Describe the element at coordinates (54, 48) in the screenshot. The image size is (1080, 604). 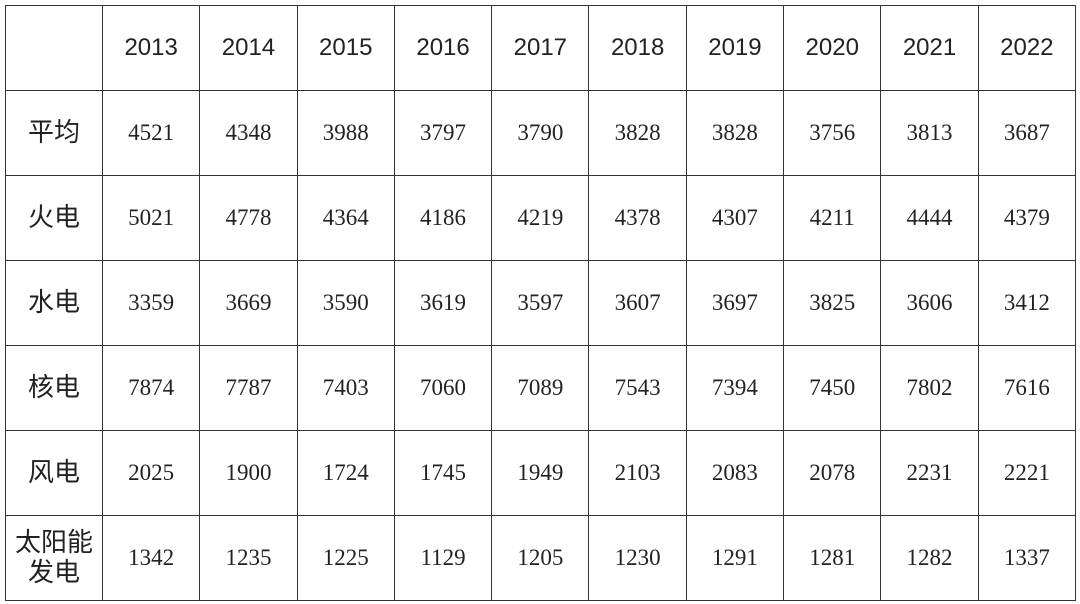
I see `corner-cell` at that location.